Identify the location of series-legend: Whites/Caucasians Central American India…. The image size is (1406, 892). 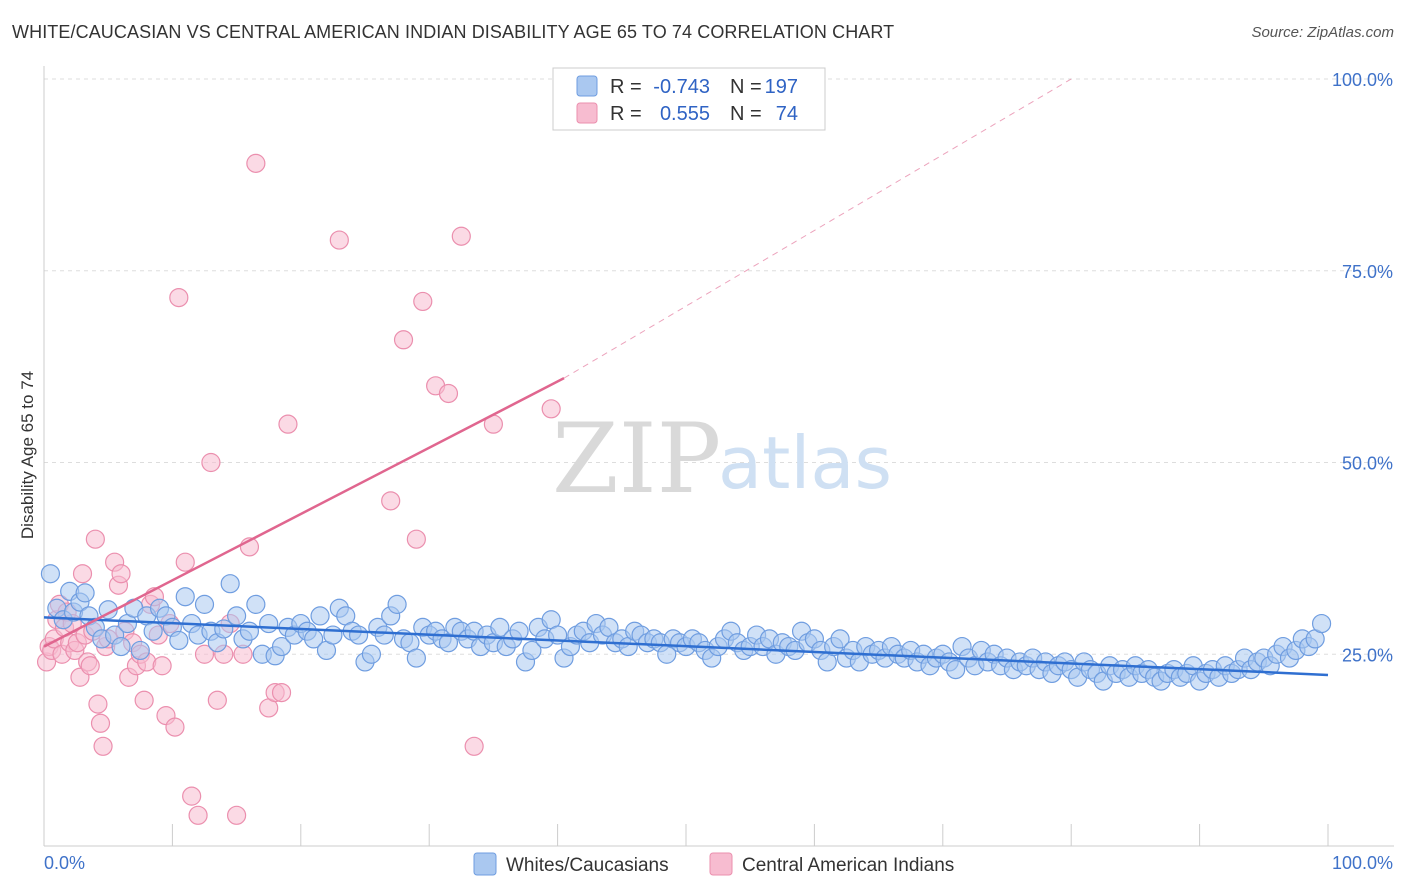
(713, 864).